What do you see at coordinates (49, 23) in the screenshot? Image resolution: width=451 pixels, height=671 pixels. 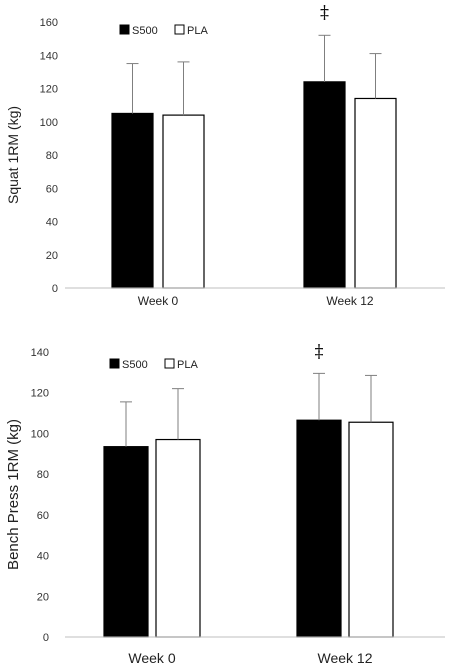 I see `y-tick-label-8: 160` at bounding box center [49, 23].